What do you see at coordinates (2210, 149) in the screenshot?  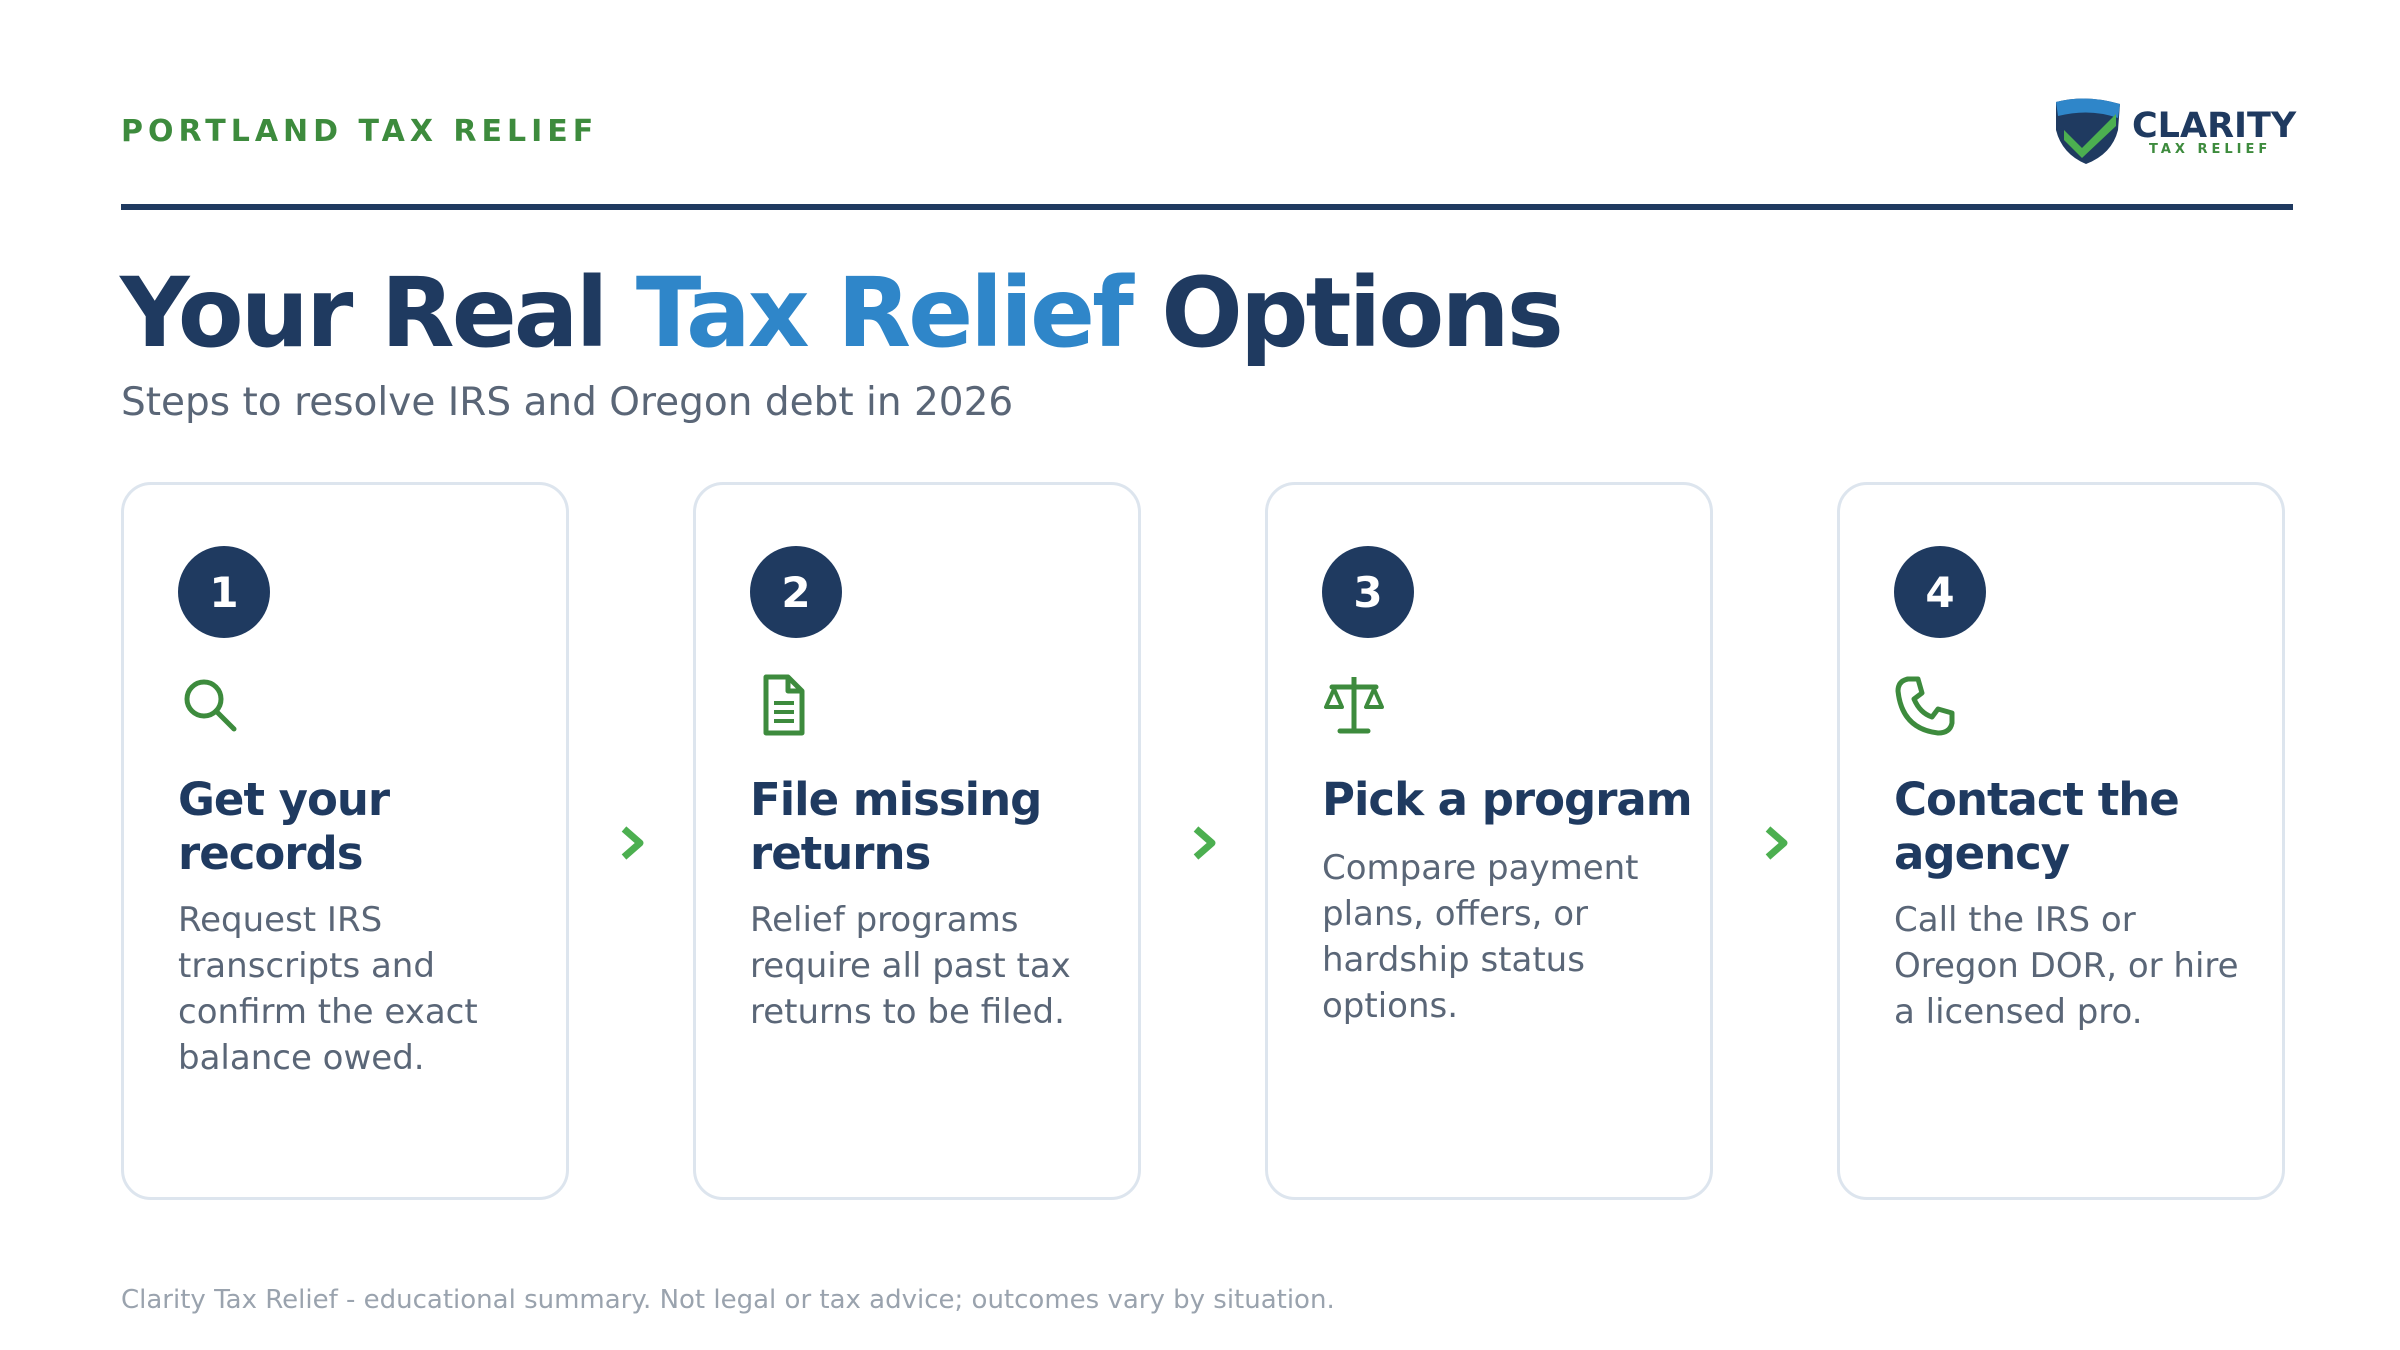 I see `logo-tagline: TAX RELIEF` at bounding box center [2210, 149].